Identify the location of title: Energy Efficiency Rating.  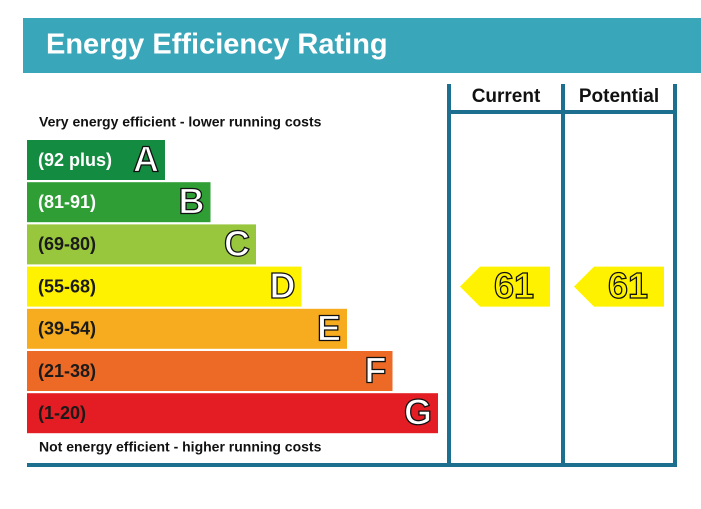
(217, 45).